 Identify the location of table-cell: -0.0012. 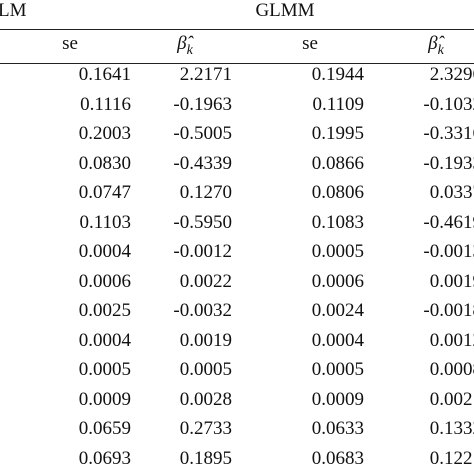
(202, 251).